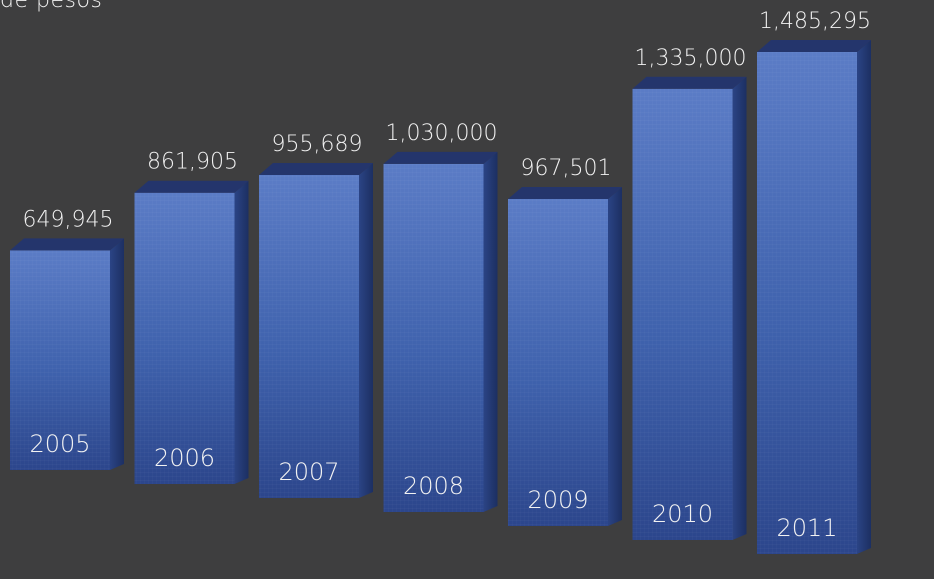 The height and width of the screenshot is (579, 934). I want to click on bar-2007: 955,689 2007, so click(316, 315).